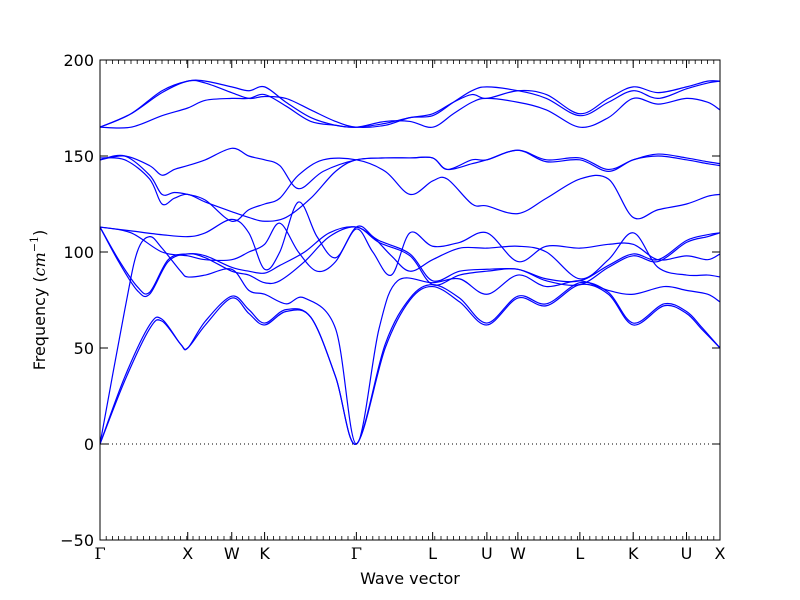 The width and height of the screenshot is (800, 600). Describe the element at coordinates (34, 244) in the screenshot. I see `y-axis-label-exponent: −1` at that location.